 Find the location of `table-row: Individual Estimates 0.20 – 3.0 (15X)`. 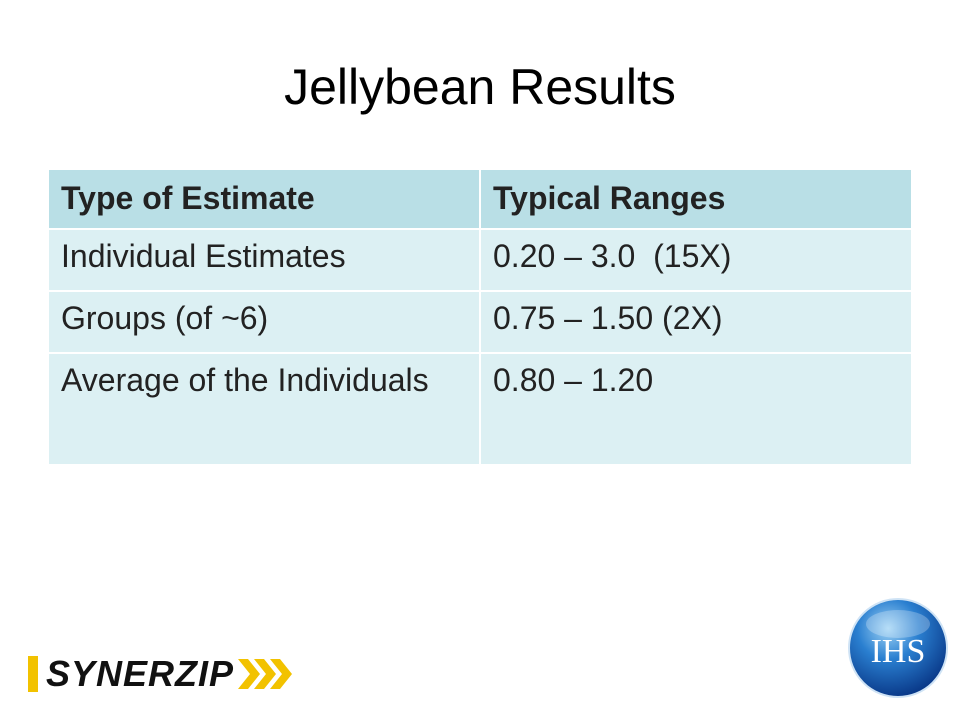

table-row: Individual Estimates 0.20 – 3.0 (15X) is located at coordinates (480, 260).